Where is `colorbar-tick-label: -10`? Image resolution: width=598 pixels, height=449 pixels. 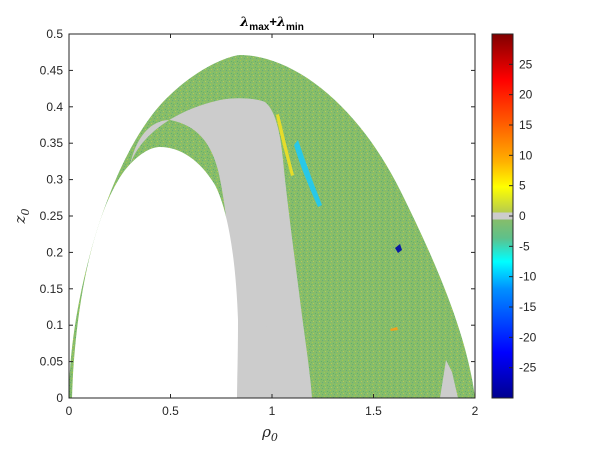 colorbar-tick-label: -10 is located at coordinates (528, 277).